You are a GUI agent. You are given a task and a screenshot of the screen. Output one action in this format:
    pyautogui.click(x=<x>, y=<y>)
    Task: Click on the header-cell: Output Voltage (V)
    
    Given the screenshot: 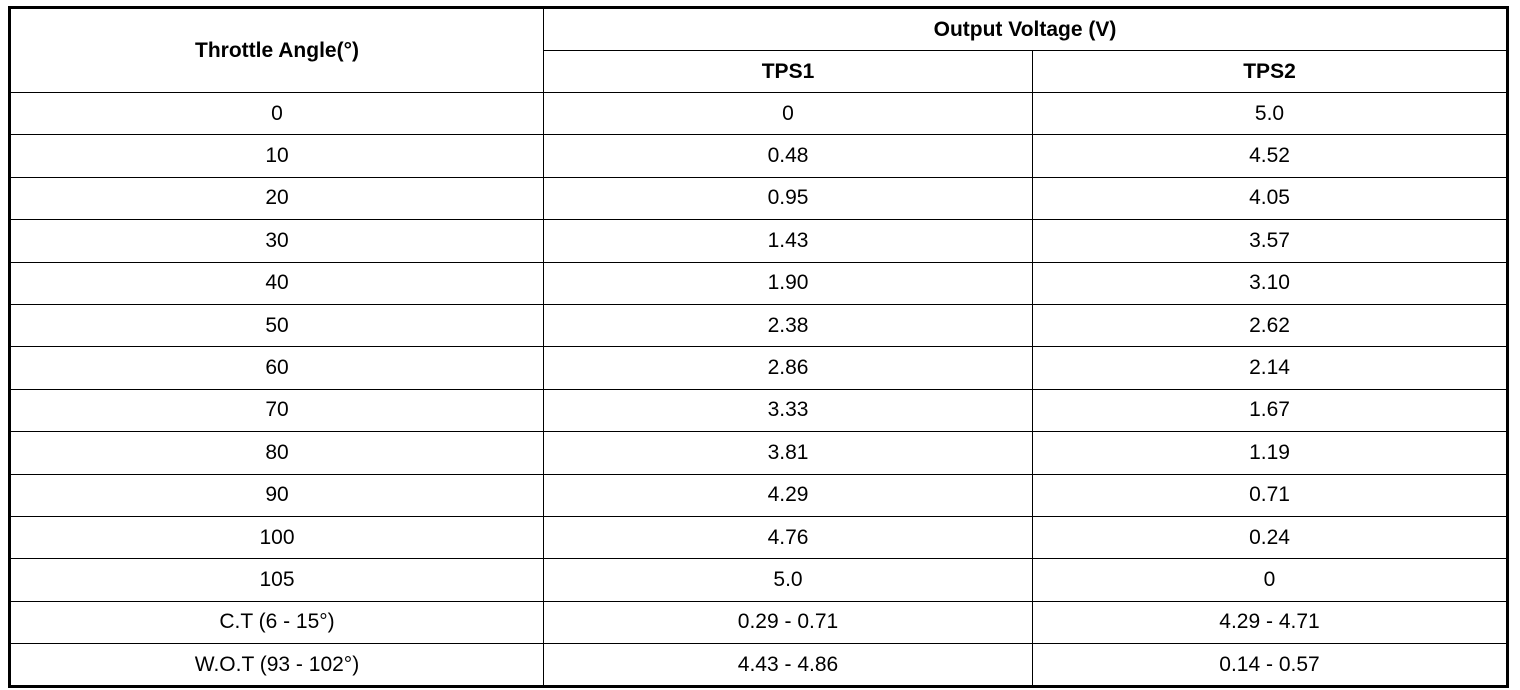 What is the action you would take?
    pyautogui.click(x=1025, y=29)
    